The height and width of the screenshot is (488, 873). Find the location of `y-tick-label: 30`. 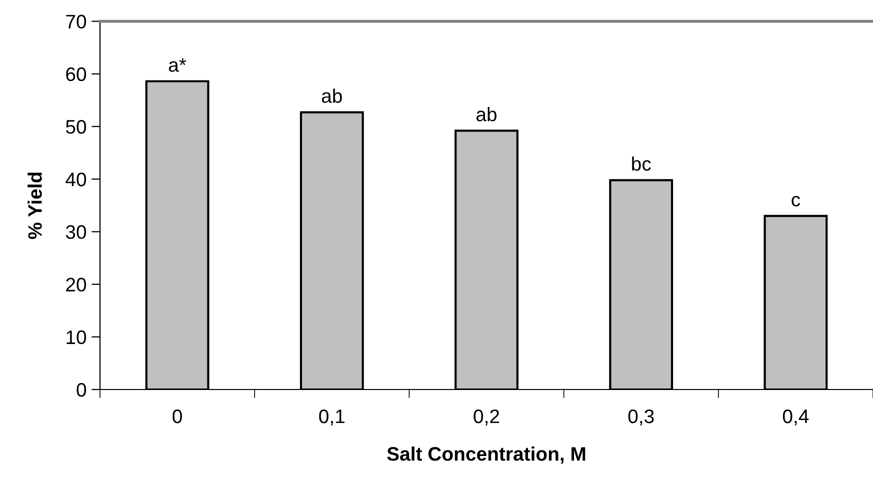

y-tick-label: 30 is located at coordinates (76, 232).